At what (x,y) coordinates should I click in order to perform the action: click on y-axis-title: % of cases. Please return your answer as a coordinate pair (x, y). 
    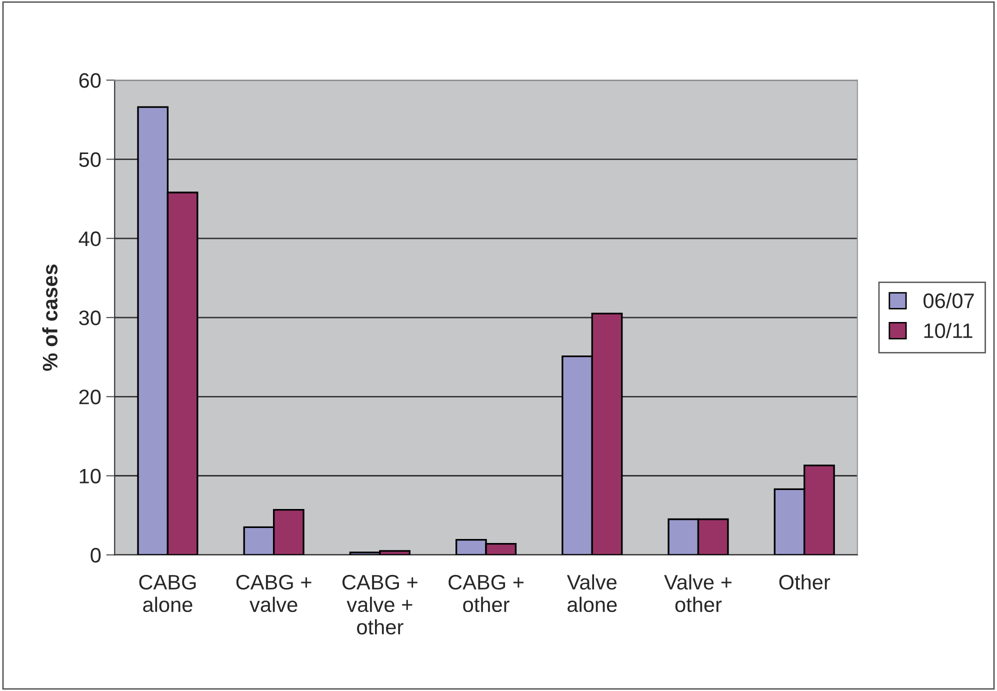
    Looking at the image, I should click on (50, 317).